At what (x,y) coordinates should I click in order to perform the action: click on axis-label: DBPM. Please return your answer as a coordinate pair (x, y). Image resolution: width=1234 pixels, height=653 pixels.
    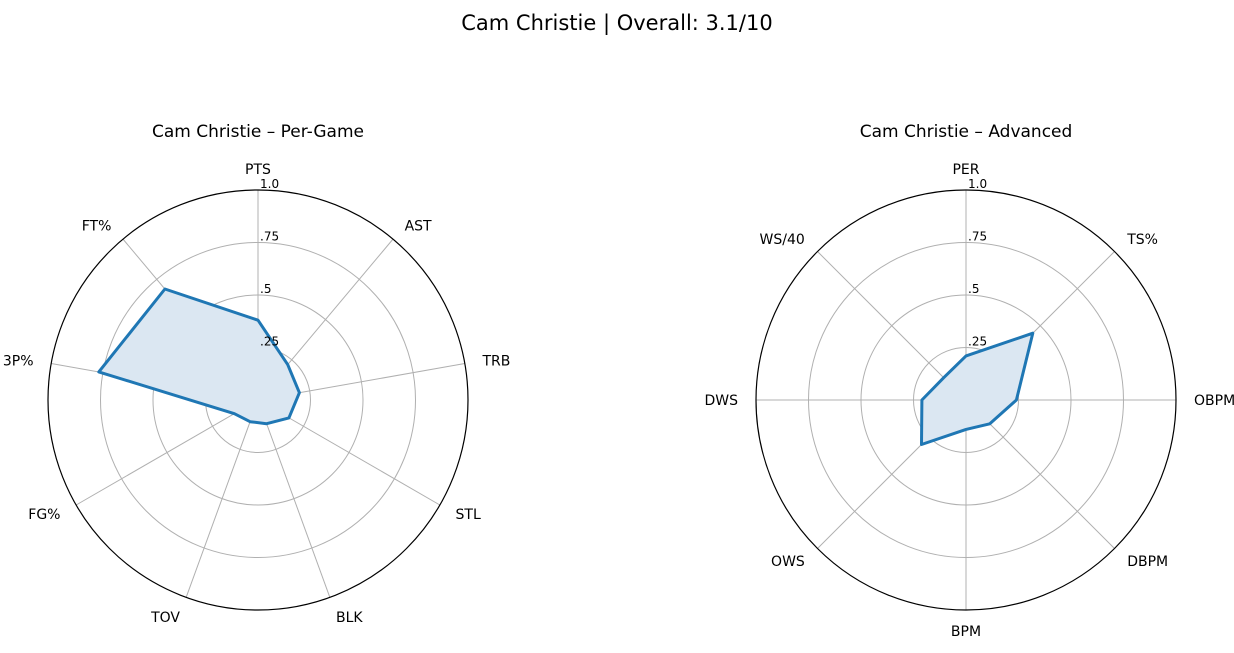
    Looking at the image, I should click on (1147, 562).